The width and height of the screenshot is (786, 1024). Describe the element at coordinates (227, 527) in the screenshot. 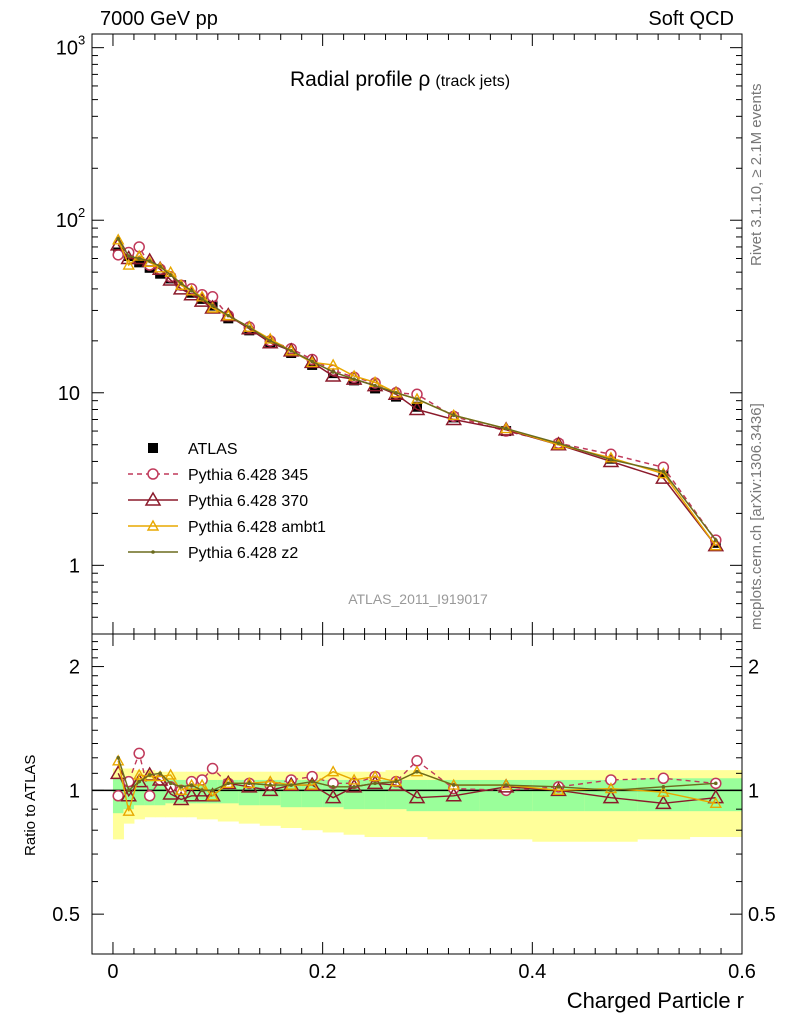

I see `legend-item: Pythia 6.428 ambt1` at that location.